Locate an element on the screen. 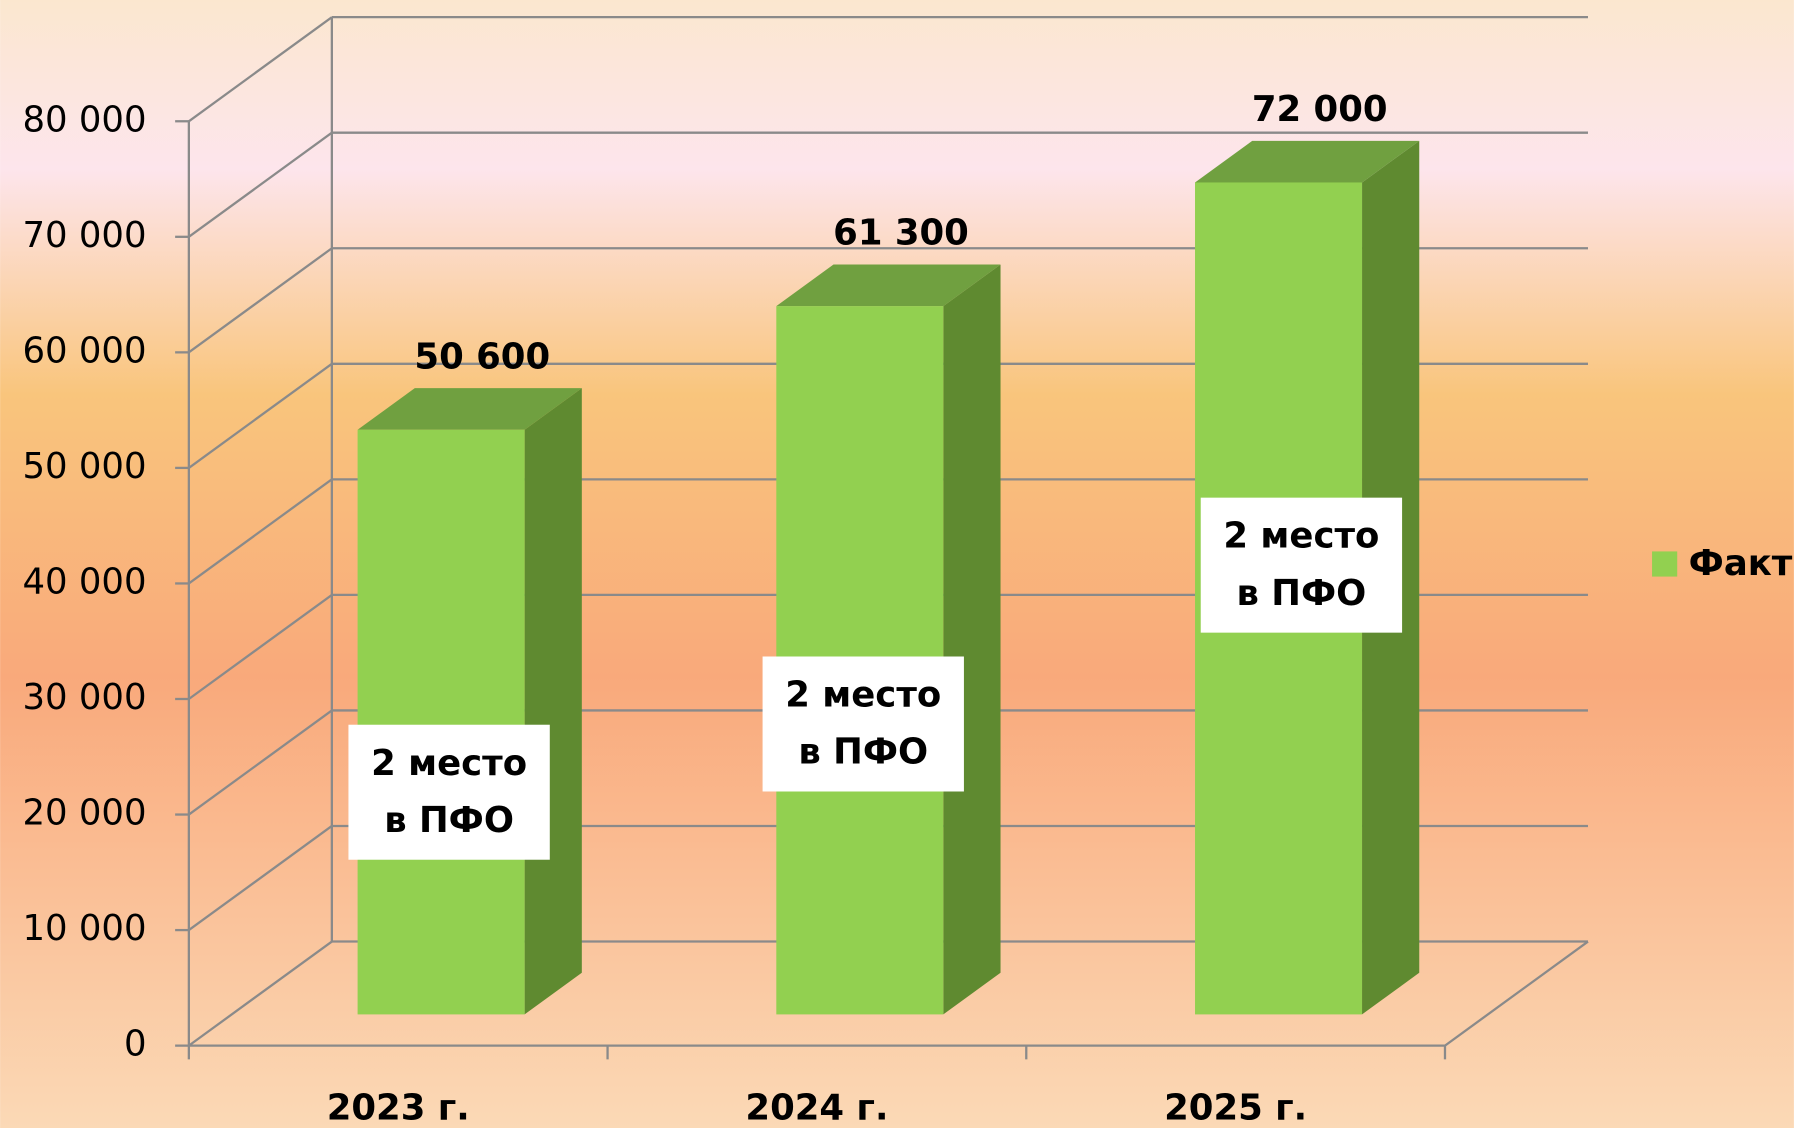 The width and height of the screenshot is (1794, 1128). legend-swatch is located at coordinates (1665, 564).